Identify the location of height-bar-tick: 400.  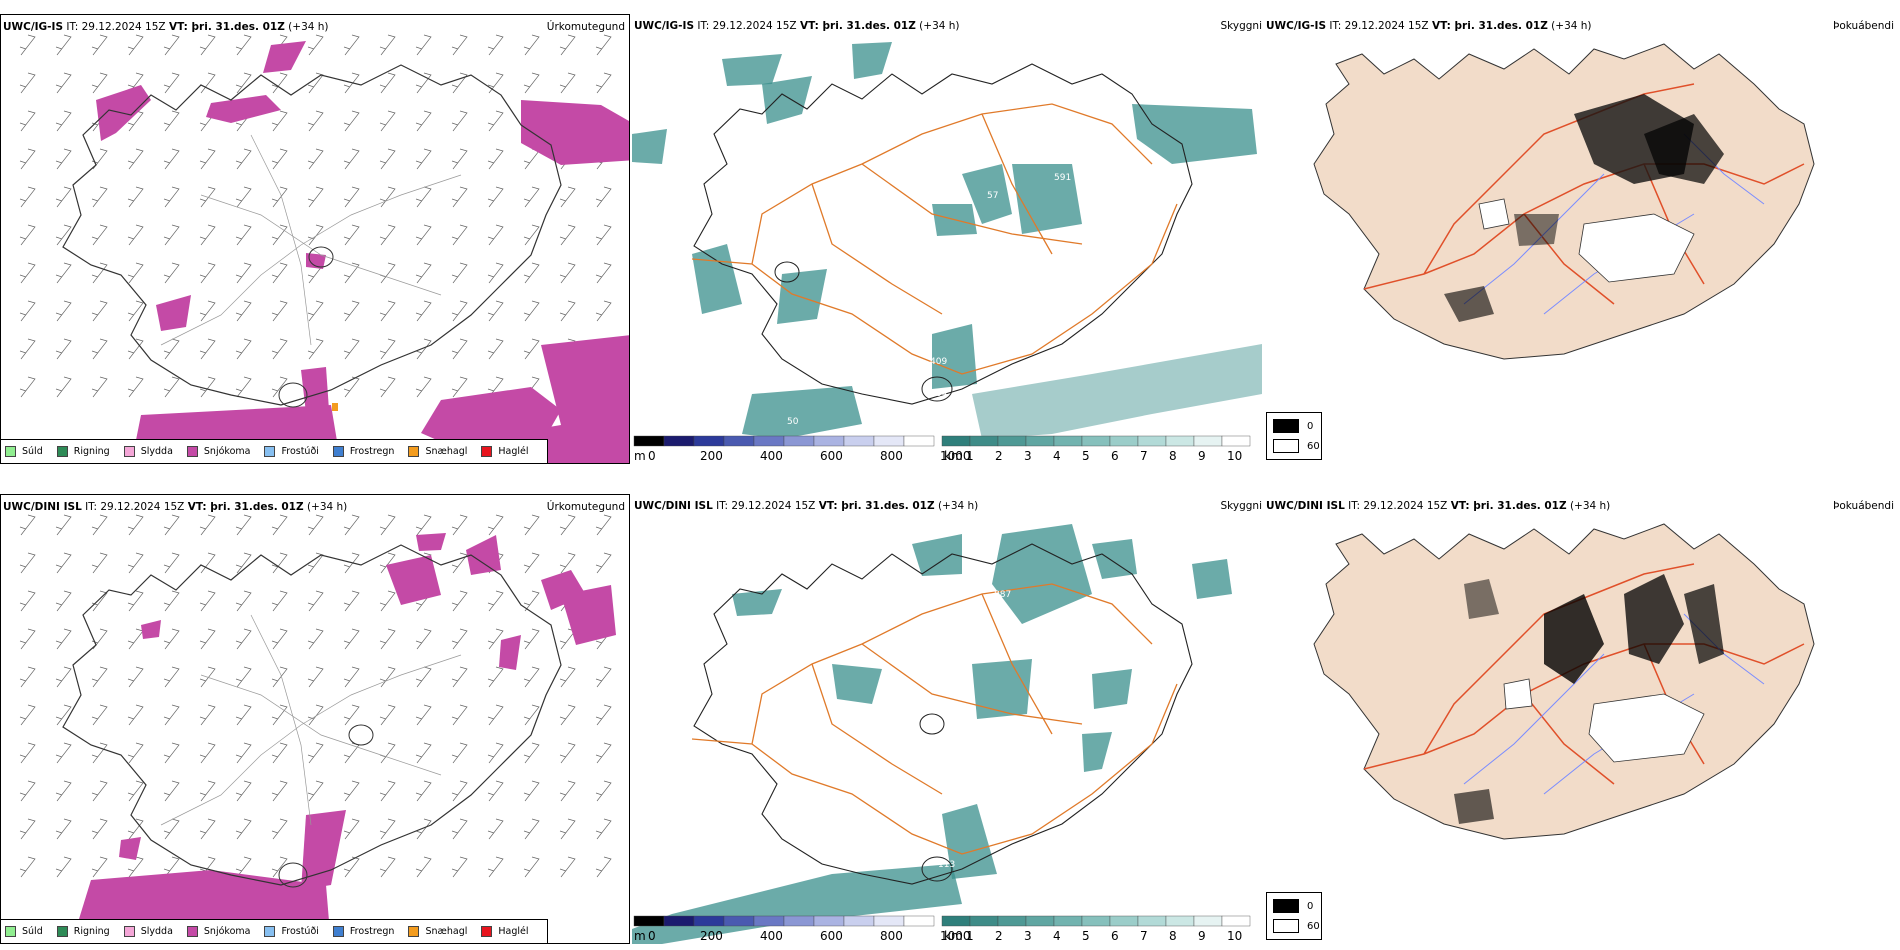
(771, 936).